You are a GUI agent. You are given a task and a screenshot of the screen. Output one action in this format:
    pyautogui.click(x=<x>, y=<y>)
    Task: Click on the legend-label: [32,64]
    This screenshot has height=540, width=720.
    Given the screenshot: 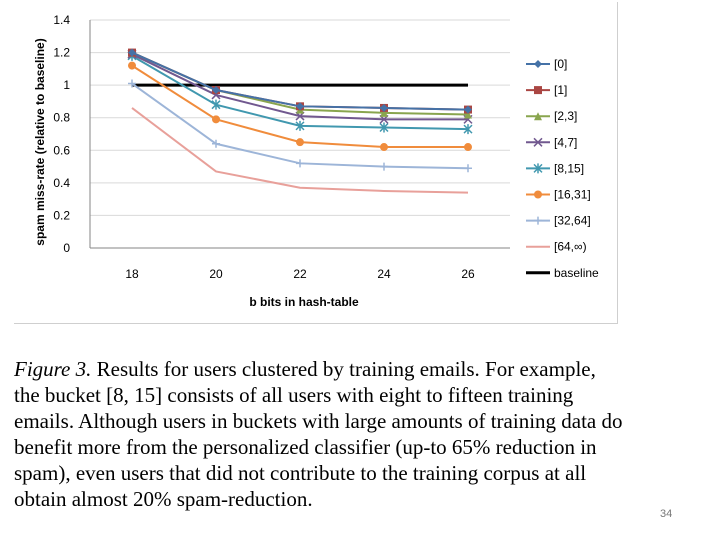 What is the action you would take?
    pyautogui.click(x=572, y=221)
    